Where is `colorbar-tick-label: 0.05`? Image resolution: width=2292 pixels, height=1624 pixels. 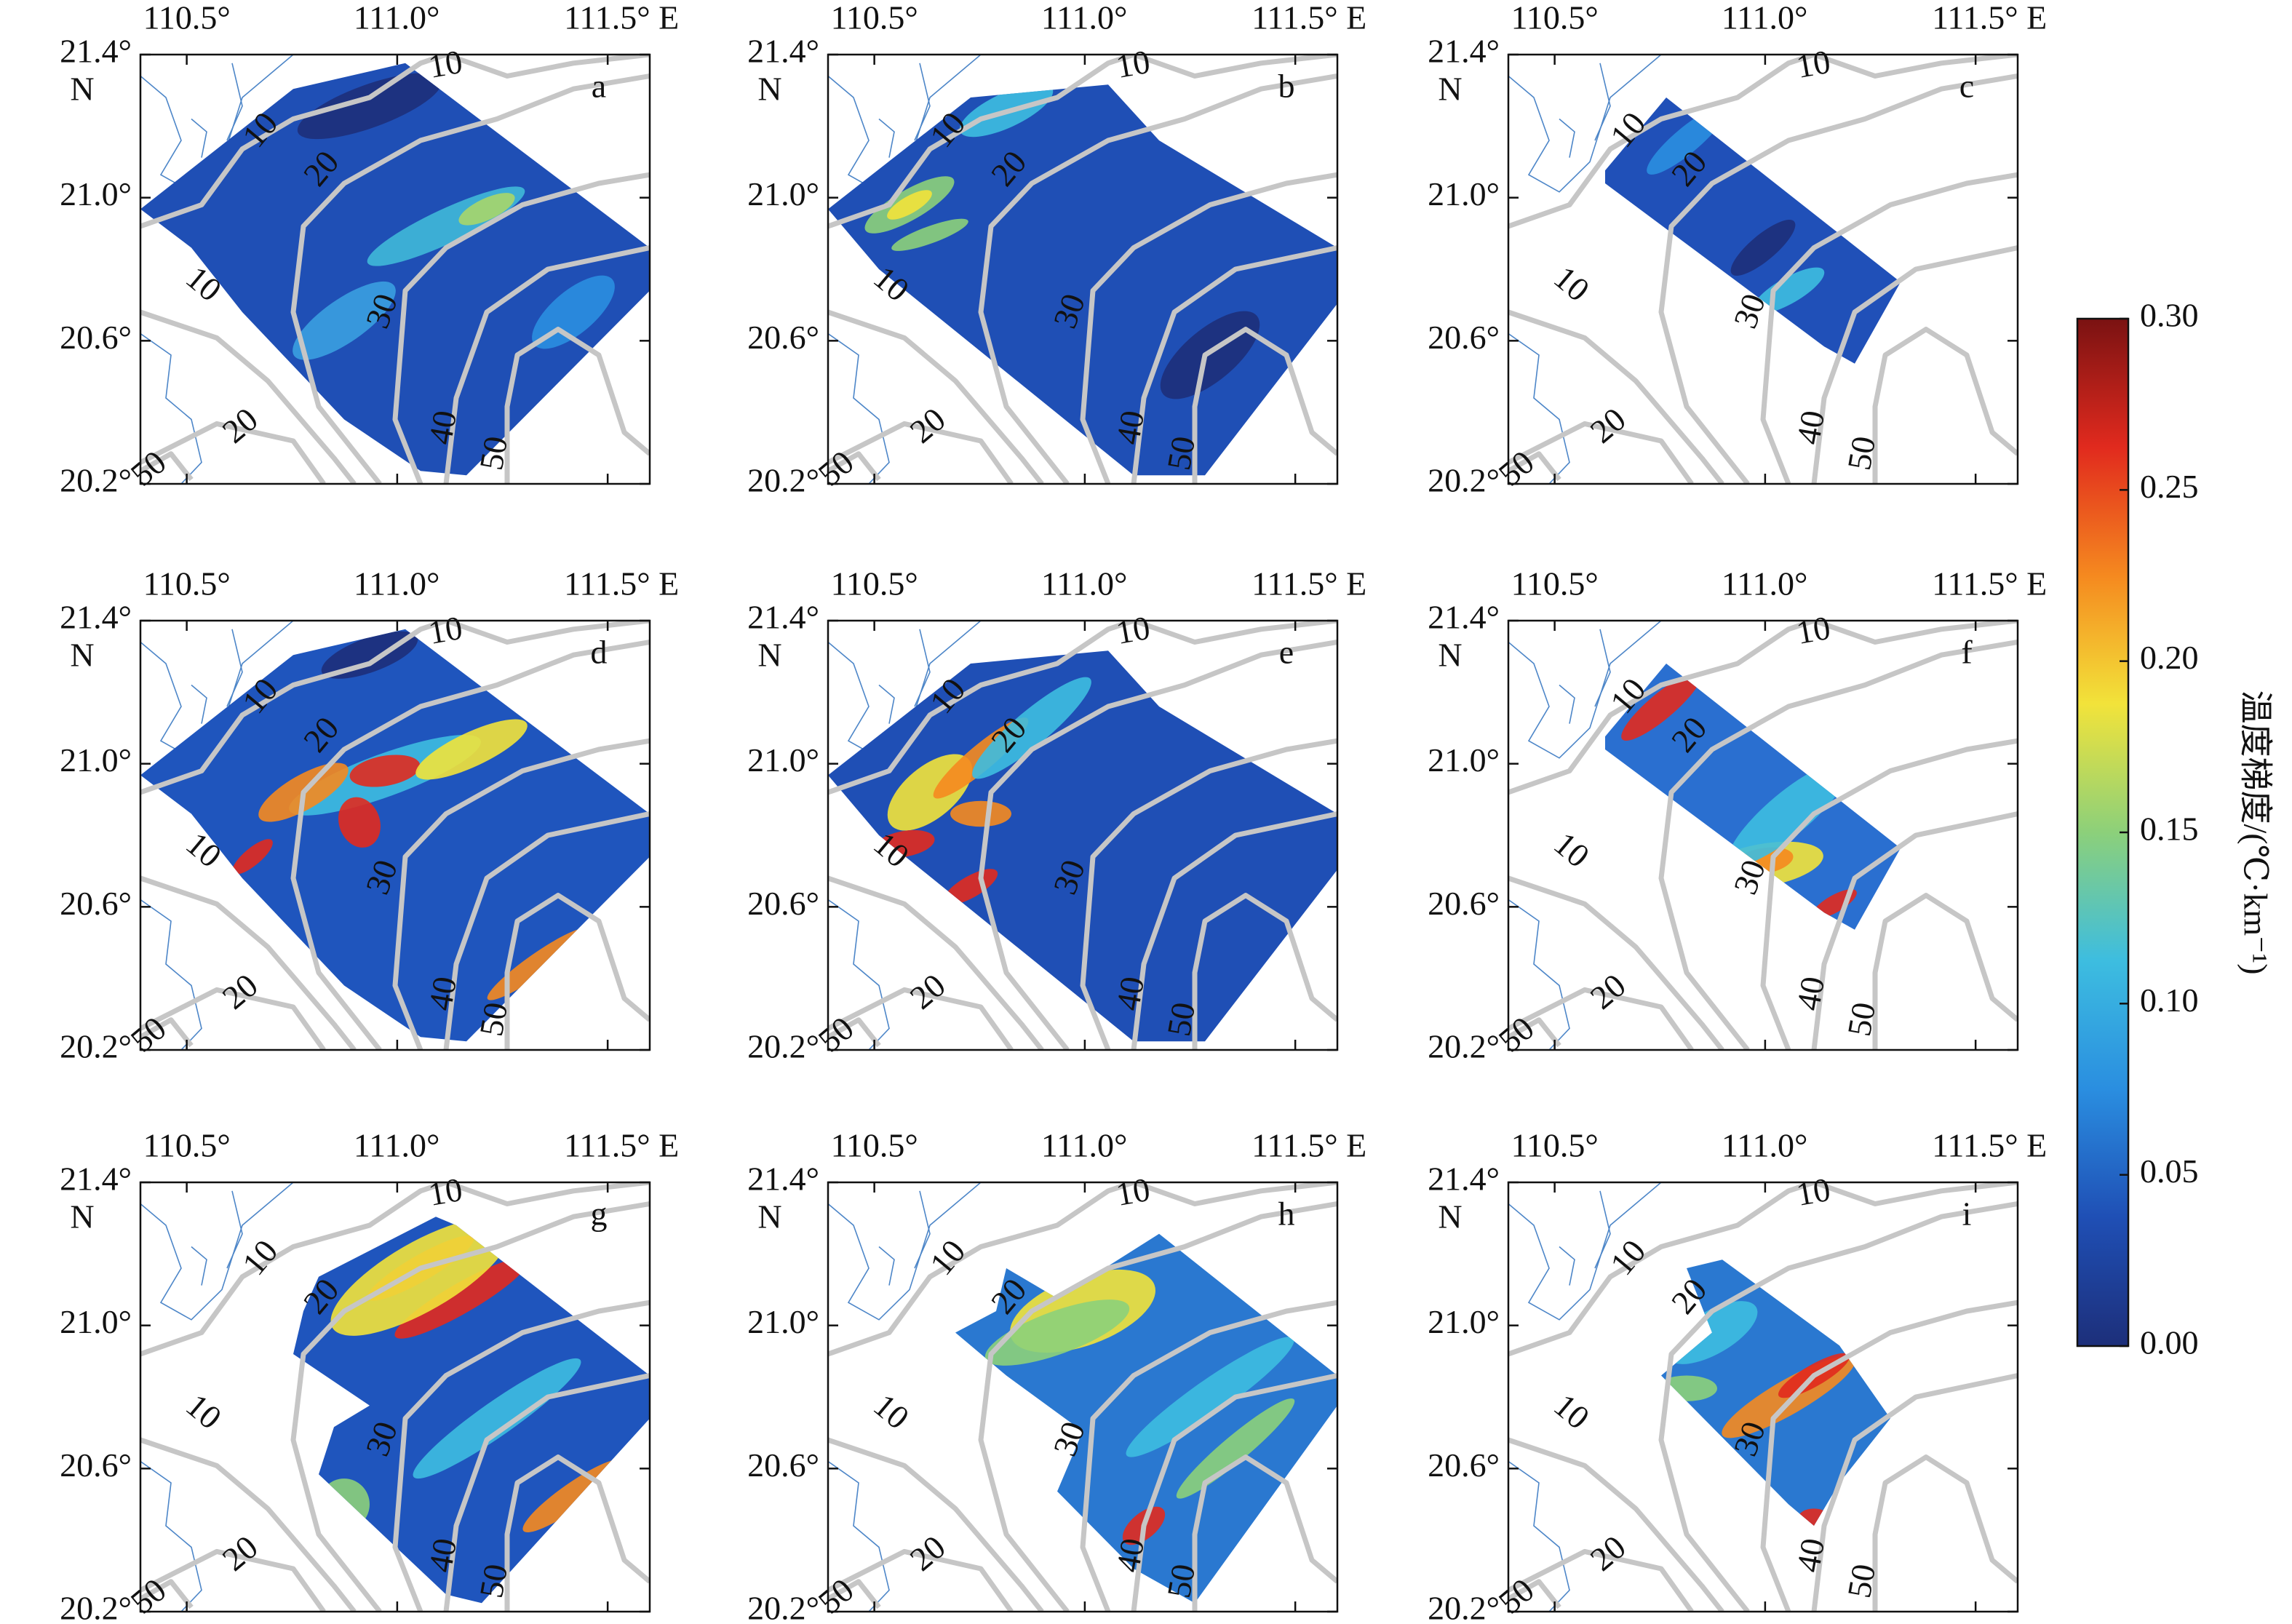
colorbar-tick-label: 0.05 is located at coordinates (2169, 1171).